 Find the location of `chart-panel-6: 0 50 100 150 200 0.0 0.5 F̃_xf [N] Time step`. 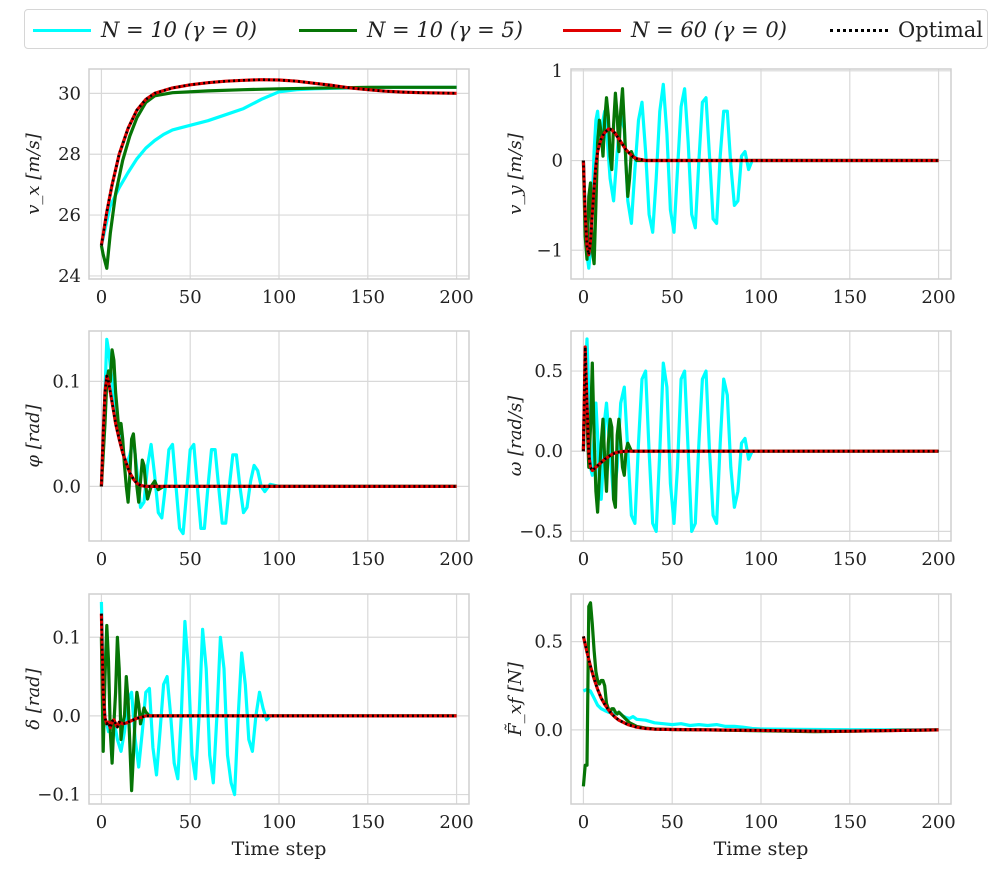

chart-panel-6: 0 50 100 150 200 0.0 0.5 F̃_xf [N] Time step is located at coordinates (730, 726).